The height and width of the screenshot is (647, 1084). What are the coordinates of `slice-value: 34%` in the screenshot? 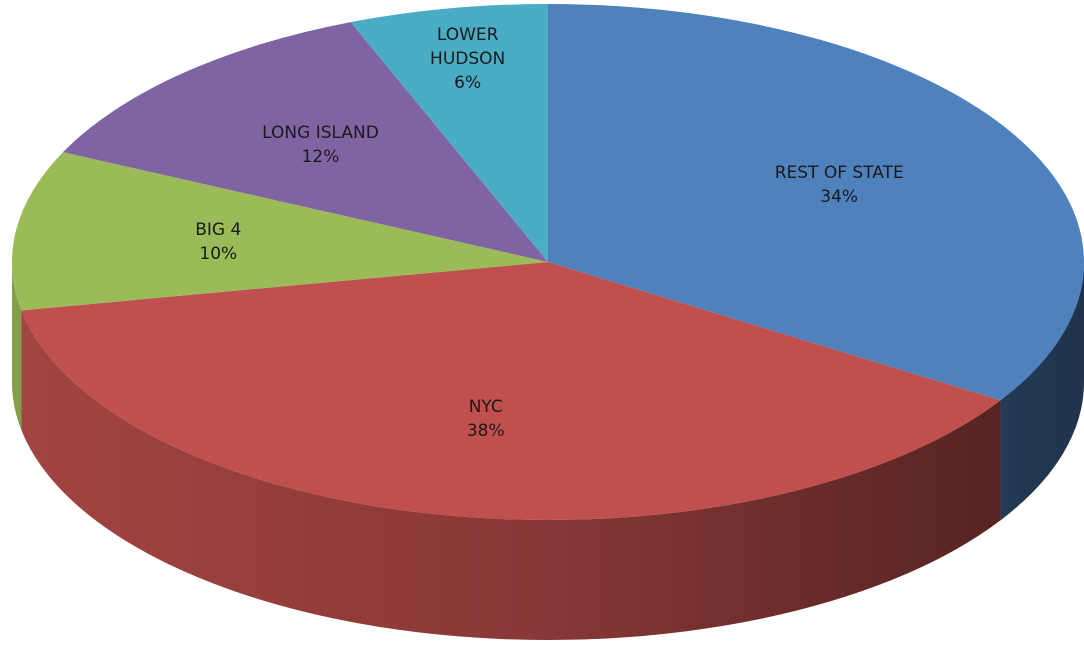 It's located at (839, 196).